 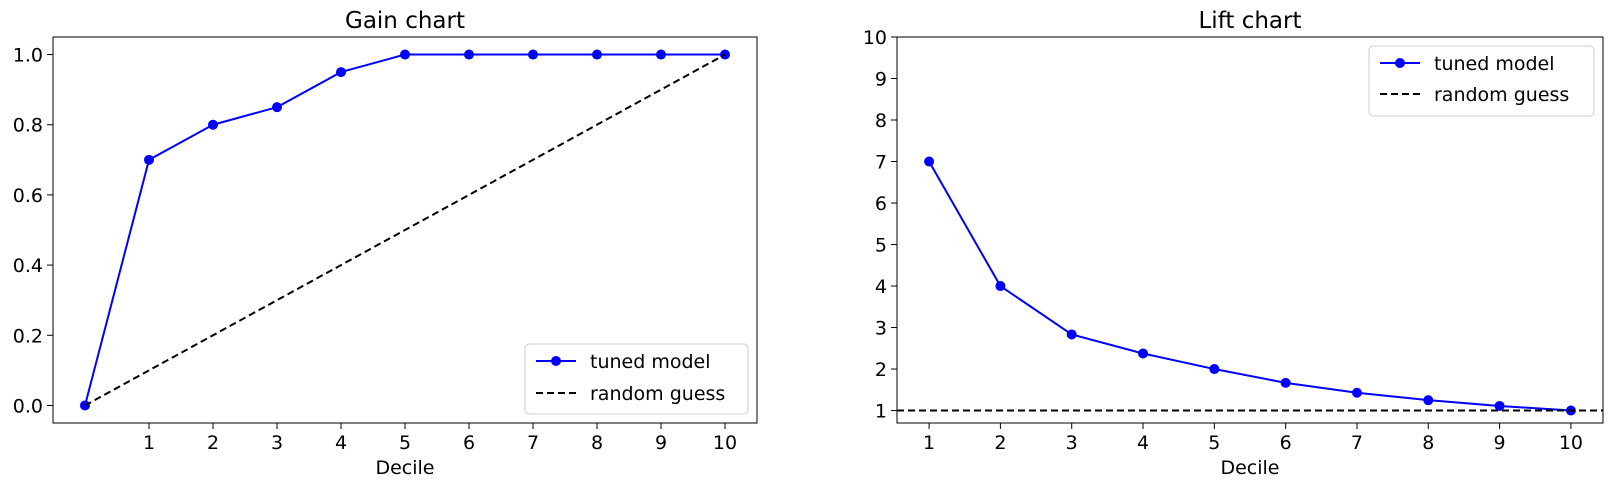 What do you see at coordinates (1249, 468) in the screenshot?
I see `lift-x-label: Decile` at bounding box center [1249, 468].